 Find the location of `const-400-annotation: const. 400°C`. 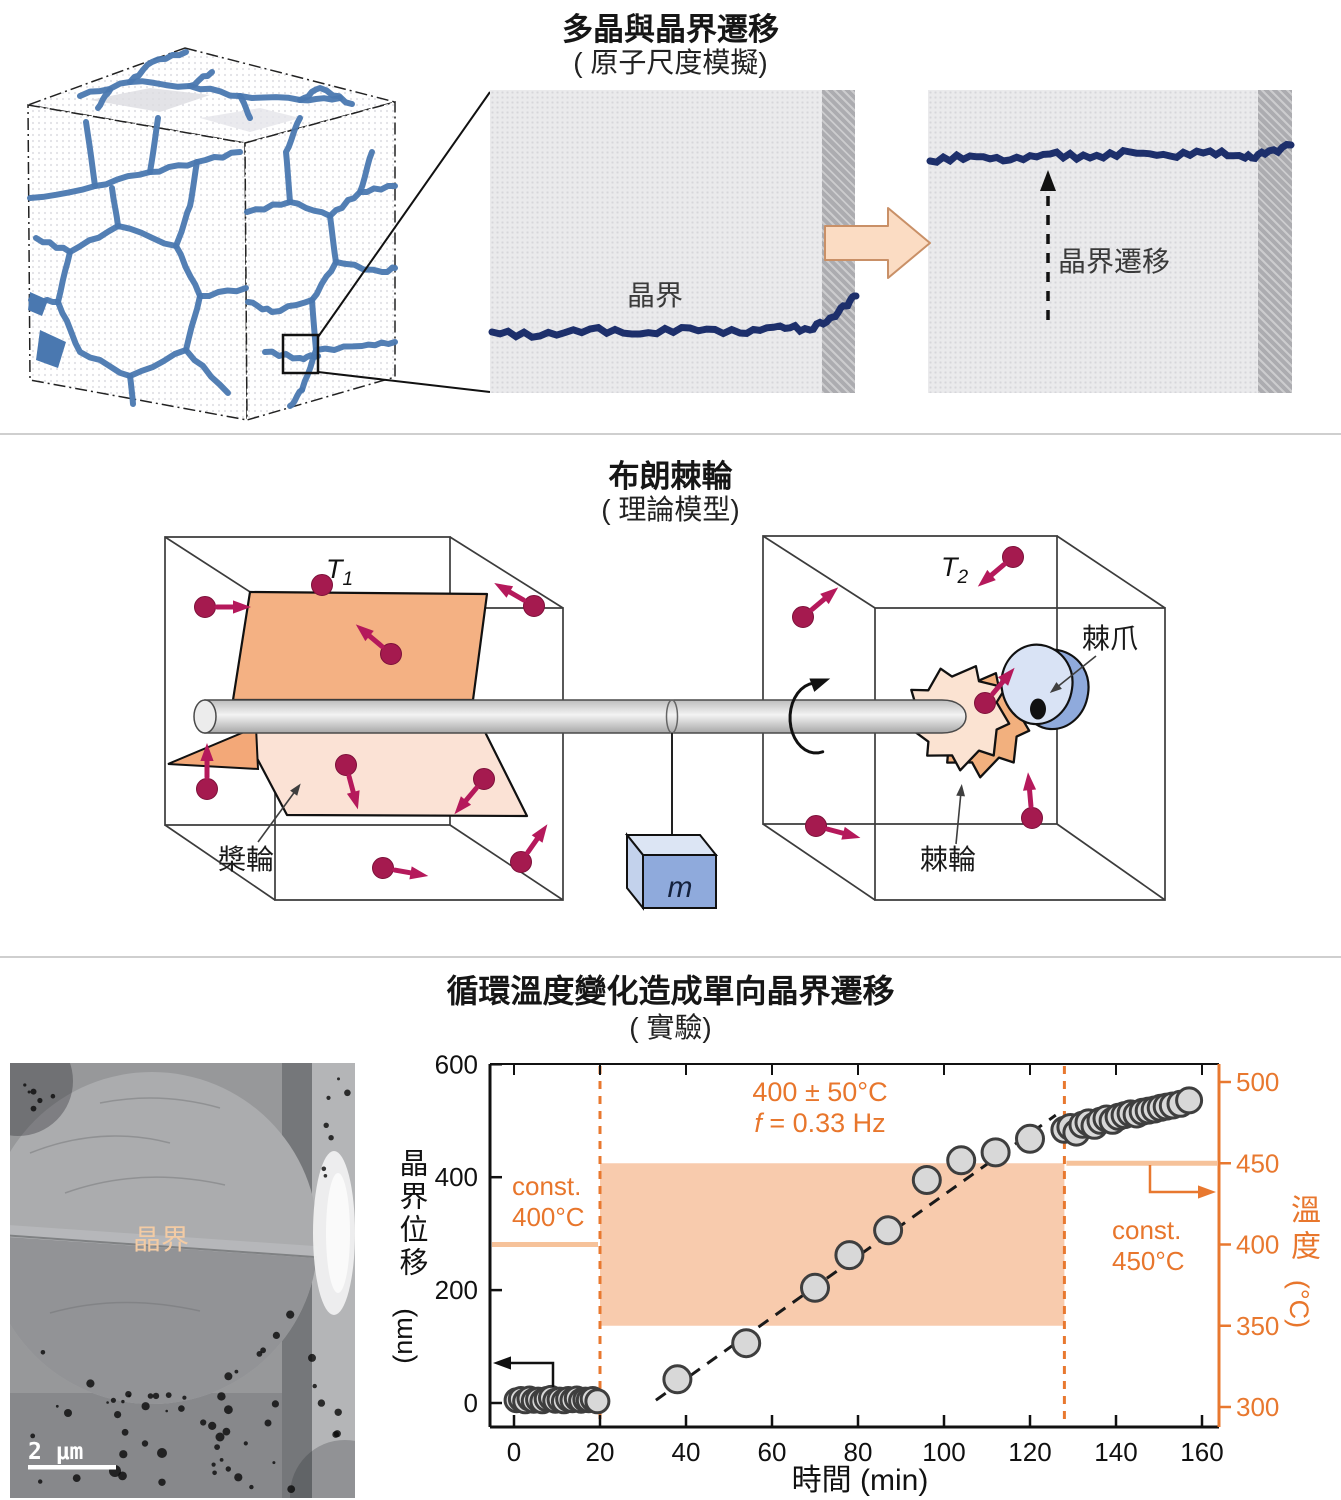

const-400-annotation: const. 400°C is located at coordinates (548, 1201).